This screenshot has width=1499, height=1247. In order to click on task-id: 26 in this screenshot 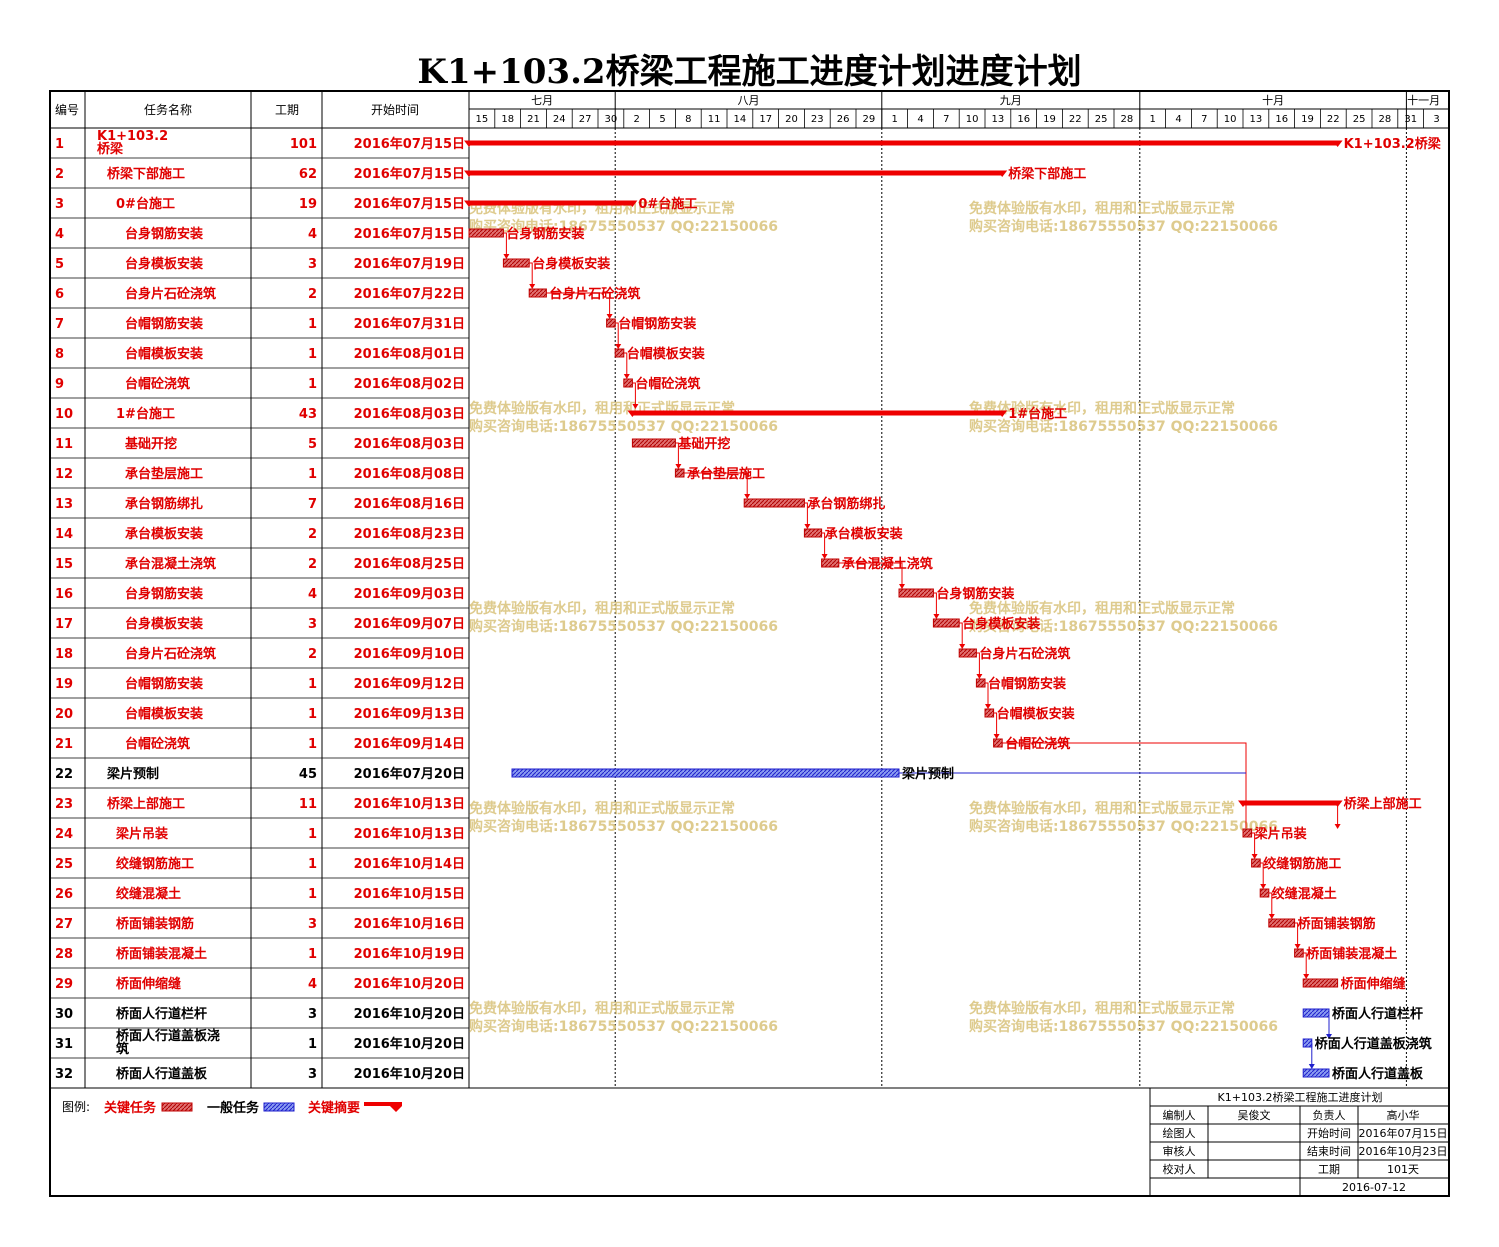, I will do `click(64, 894)`.